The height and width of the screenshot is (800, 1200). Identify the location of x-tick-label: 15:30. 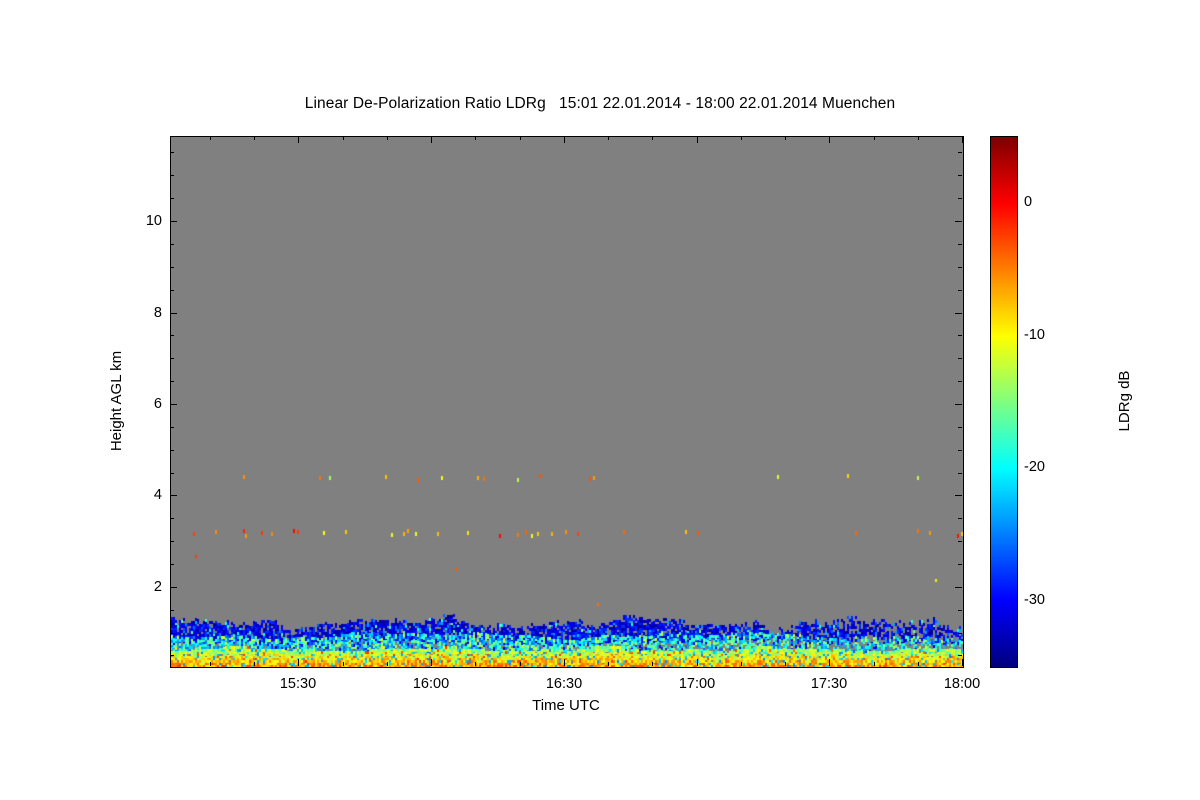
(298, 684).